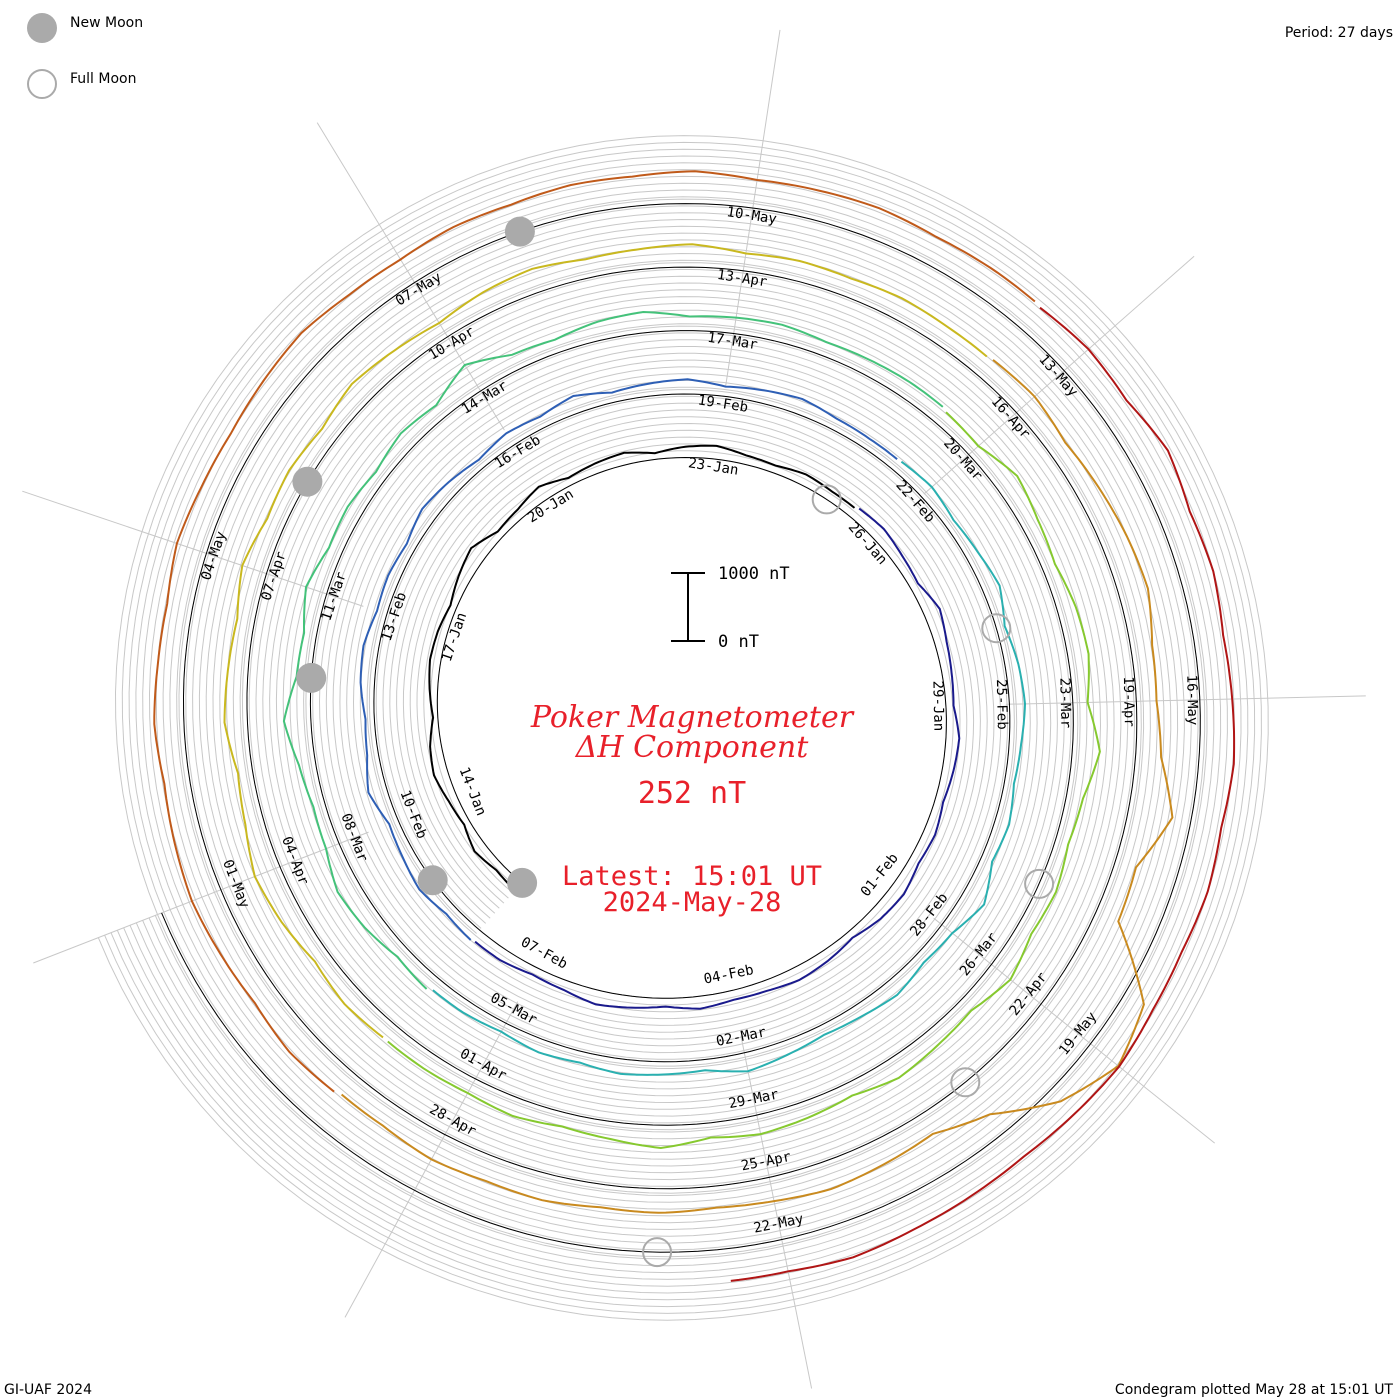  What do you see at coordinates (353, 837) in the screenshot?
I see `date-label: 08-Mar` at bounding box center [353, 837].